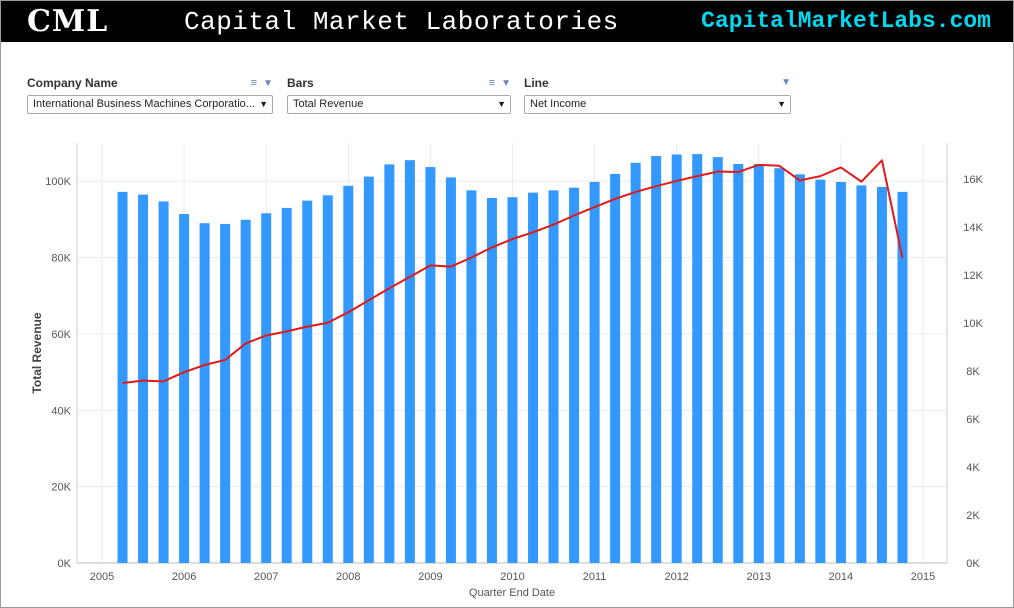 The image size is (1014, 608). What do you see at coordinates (759, 577) in the screenshot?
I see `x-tick-label: 2013` at bounding box center [759, 577].